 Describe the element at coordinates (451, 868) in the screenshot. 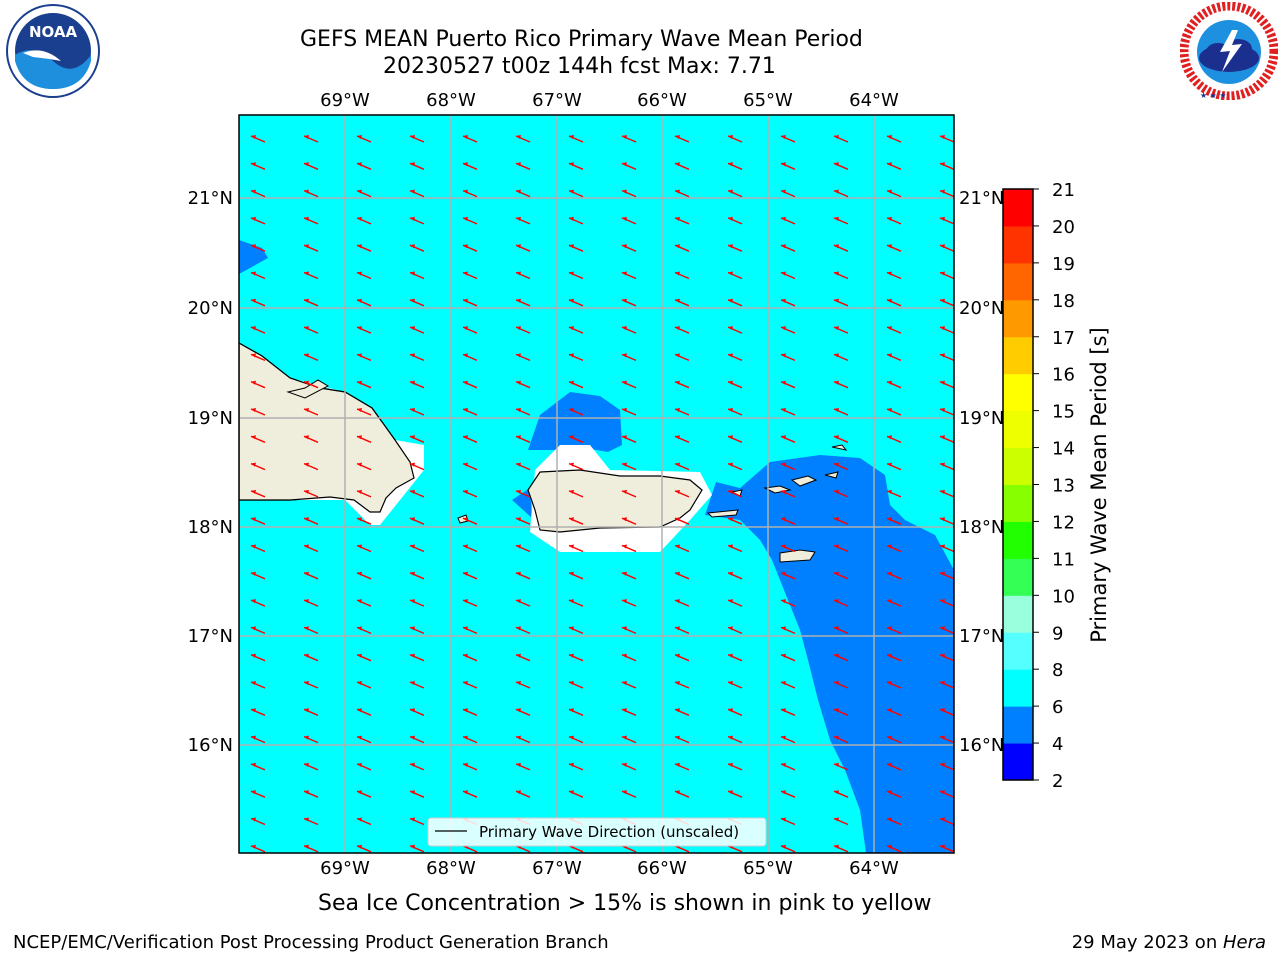

I see `lon-label-bottom: 68°W` at that location.